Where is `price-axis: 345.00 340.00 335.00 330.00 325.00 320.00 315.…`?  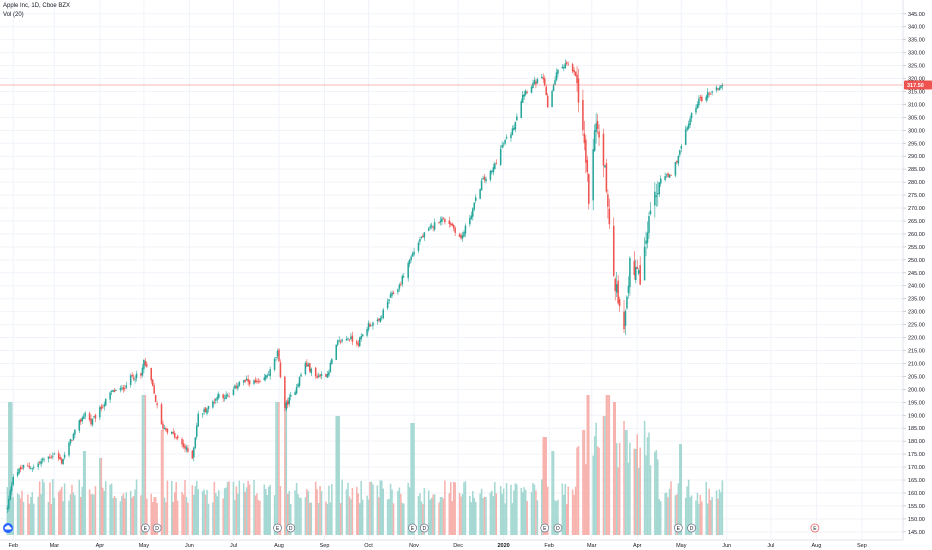
price-axis: 345.00 340.00 335.00 330.00 325.00 320.00 315.… is located at coordinates (913, 270).